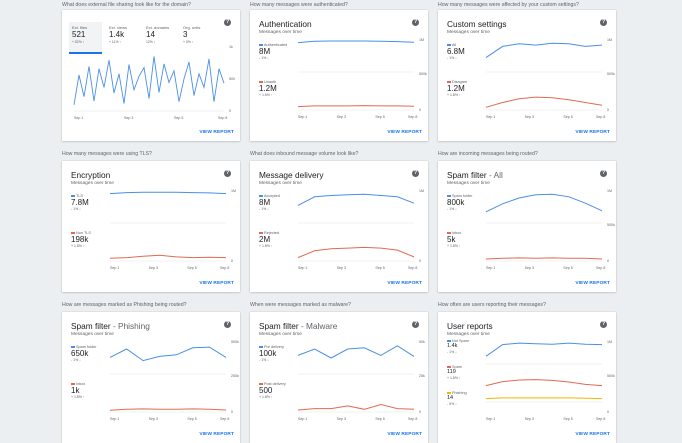 The image size is (682, 443). What do you see at coordinates (158, 27) in the screenshot?
I see `tab-label: Ext. domains` at bounding box center [158, 27].